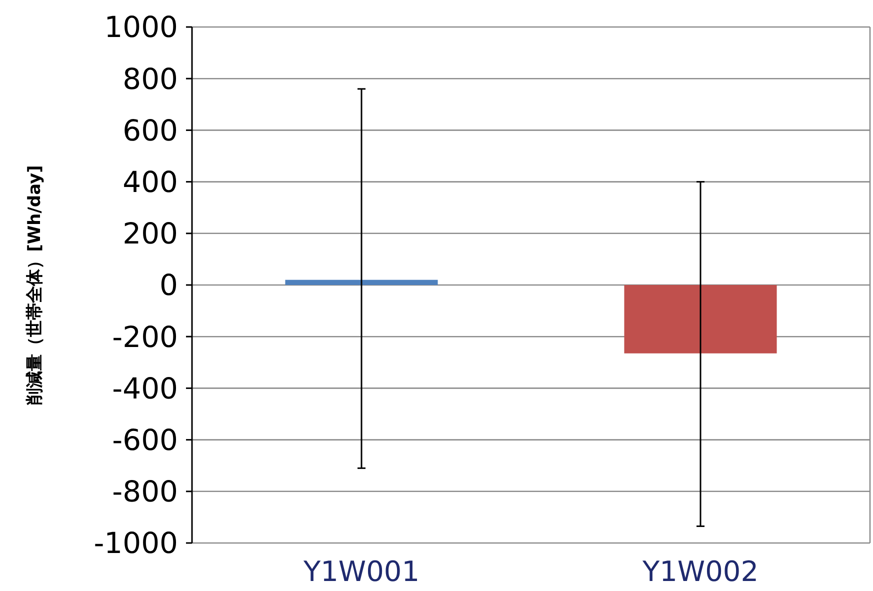 The image size is (873, 591). I want to click on y-tick-label: 200, so click(150, 233).